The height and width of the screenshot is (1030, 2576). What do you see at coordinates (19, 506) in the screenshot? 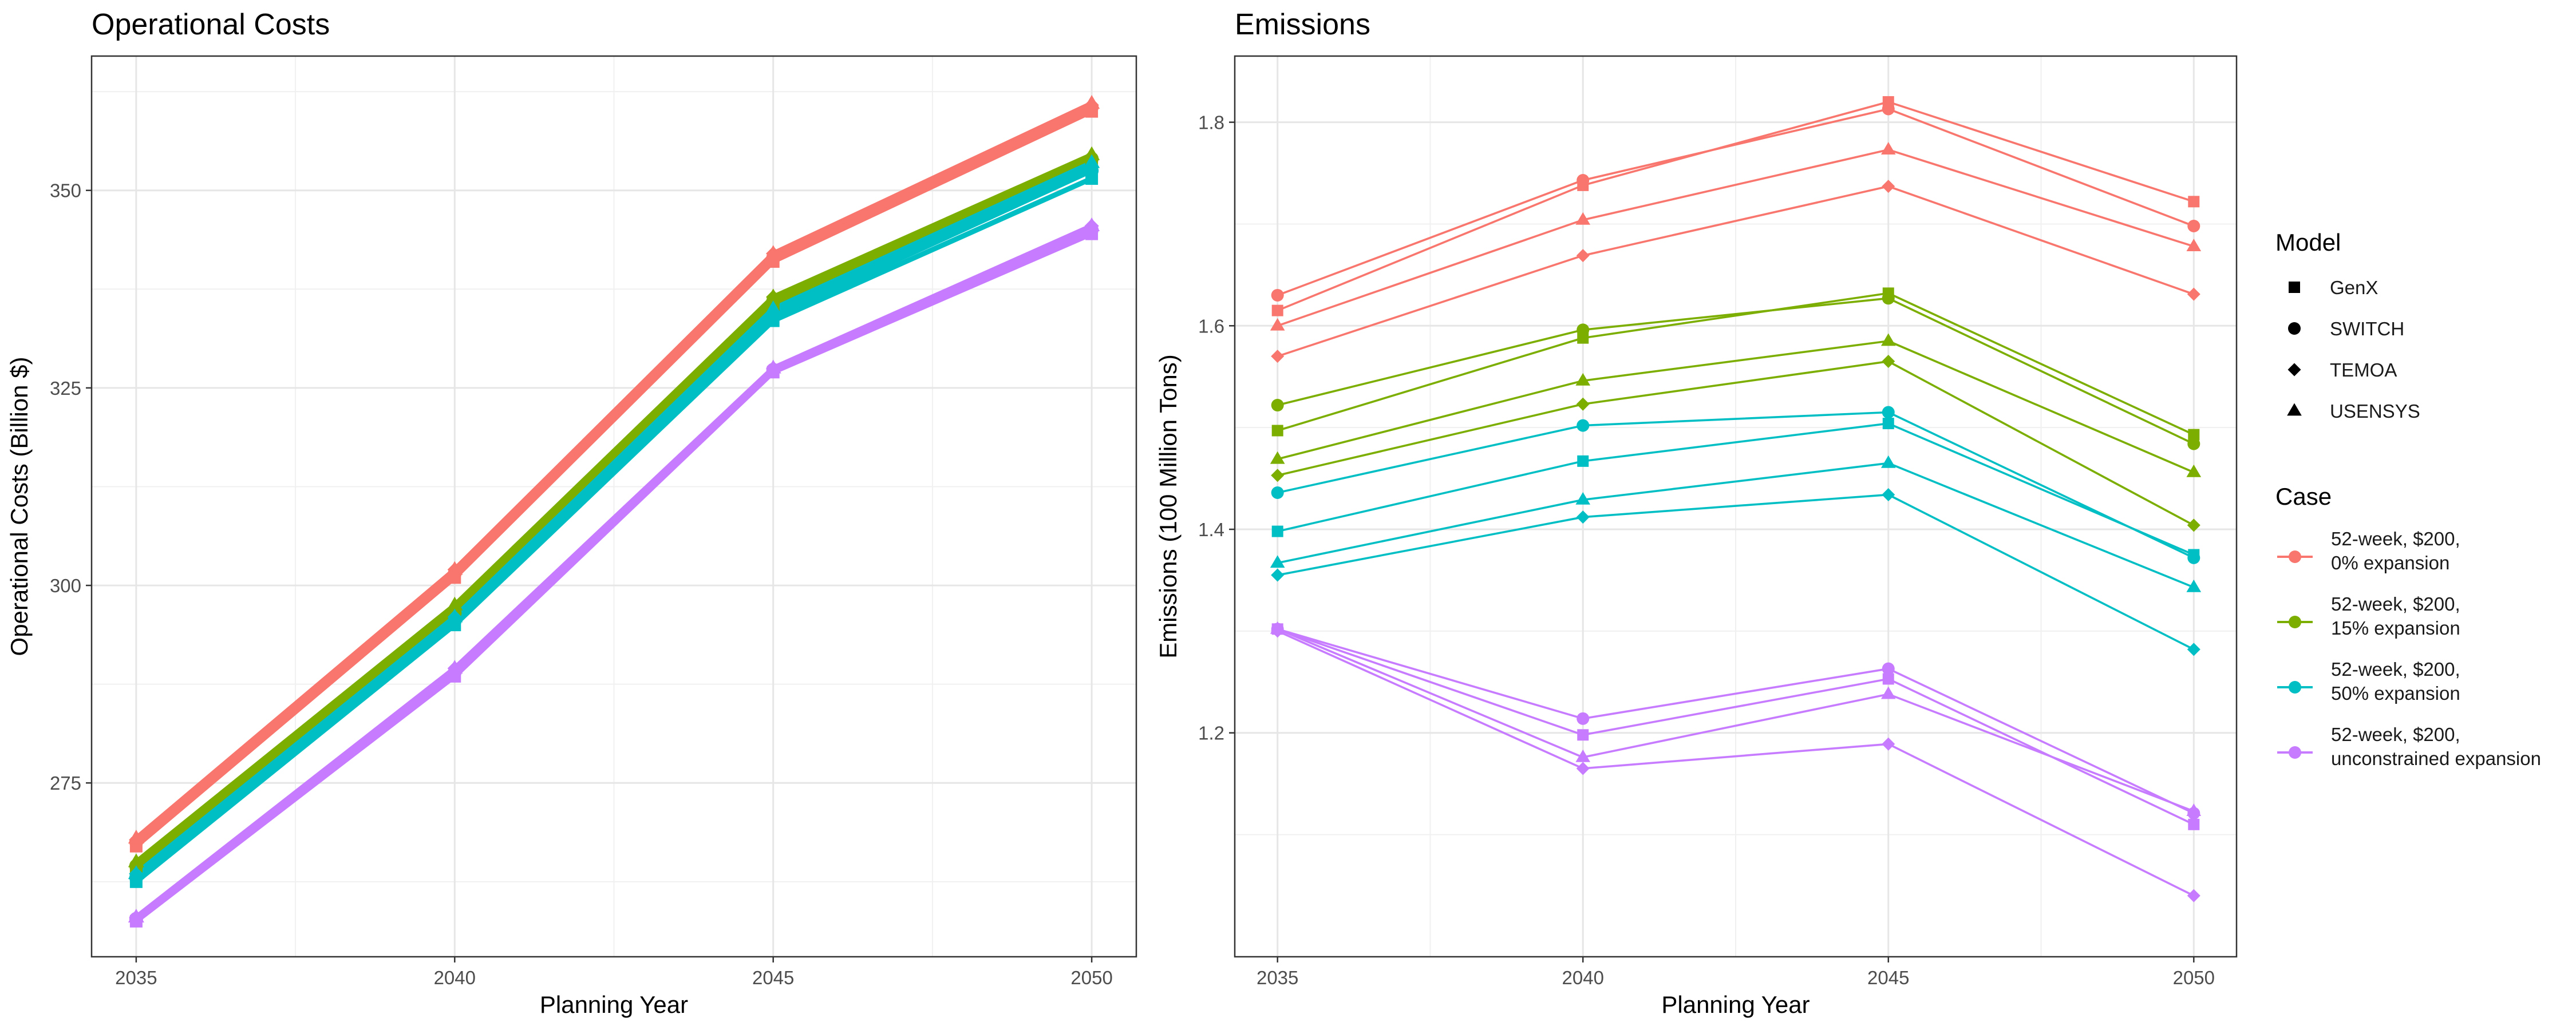
I see `y-axis-title: Operational Costs (Billion $)` at bounding box center [19, 506].